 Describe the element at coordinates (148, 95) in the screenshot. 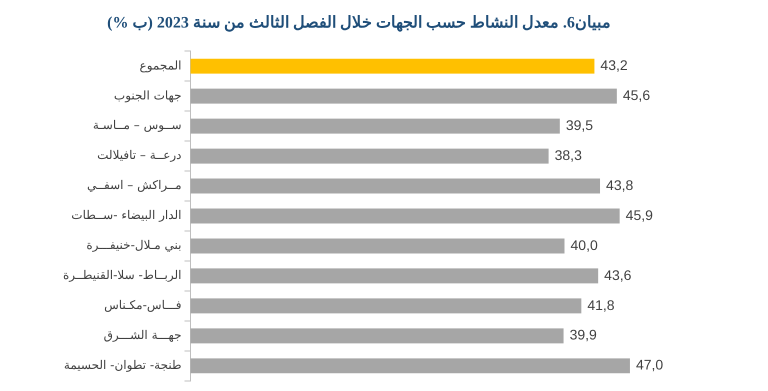

I see `y-tick-label: جهات الجنوب` at that location.